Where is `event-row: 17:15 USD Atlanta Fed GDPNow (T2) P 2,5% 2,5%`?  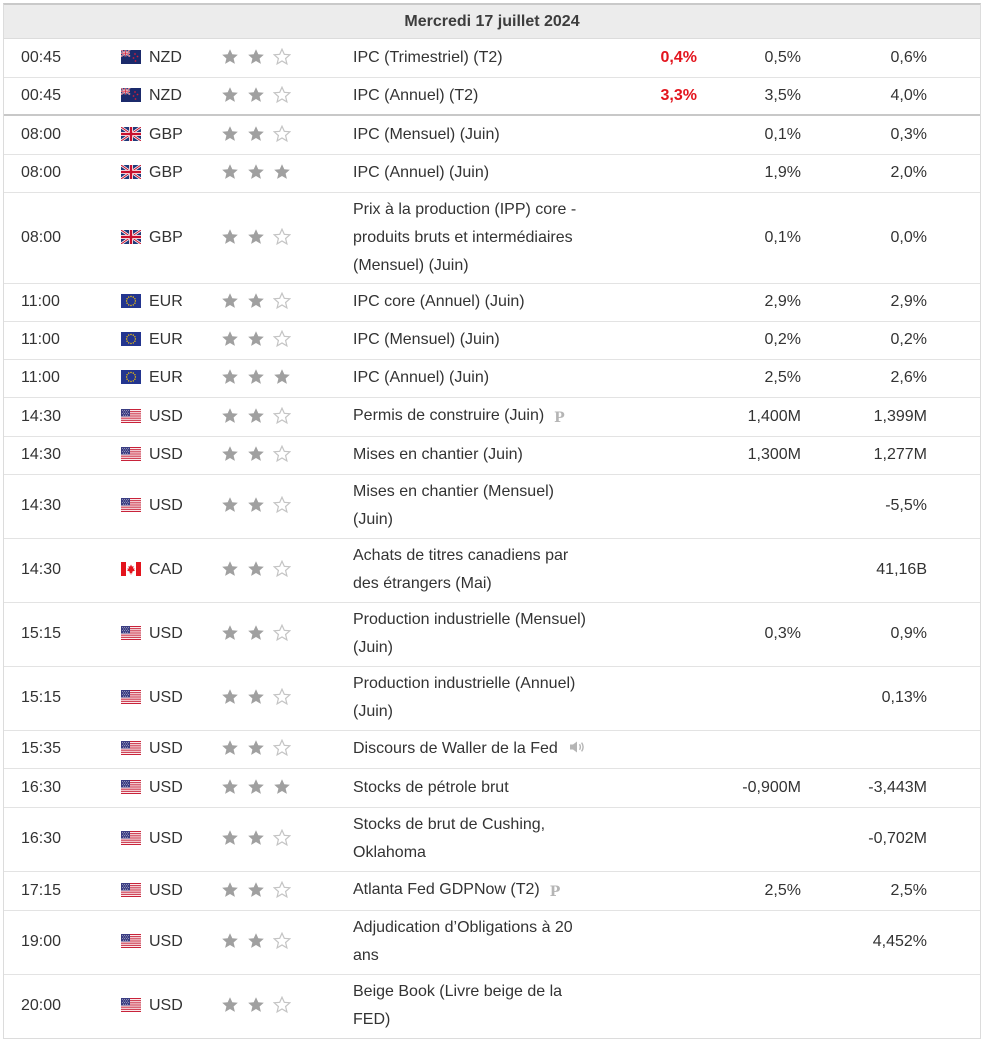 event-row: 17:15 USD Atlanta Fed GDPNow (T2) P 2,5% 2,5% is located at coordinates (492, 891).